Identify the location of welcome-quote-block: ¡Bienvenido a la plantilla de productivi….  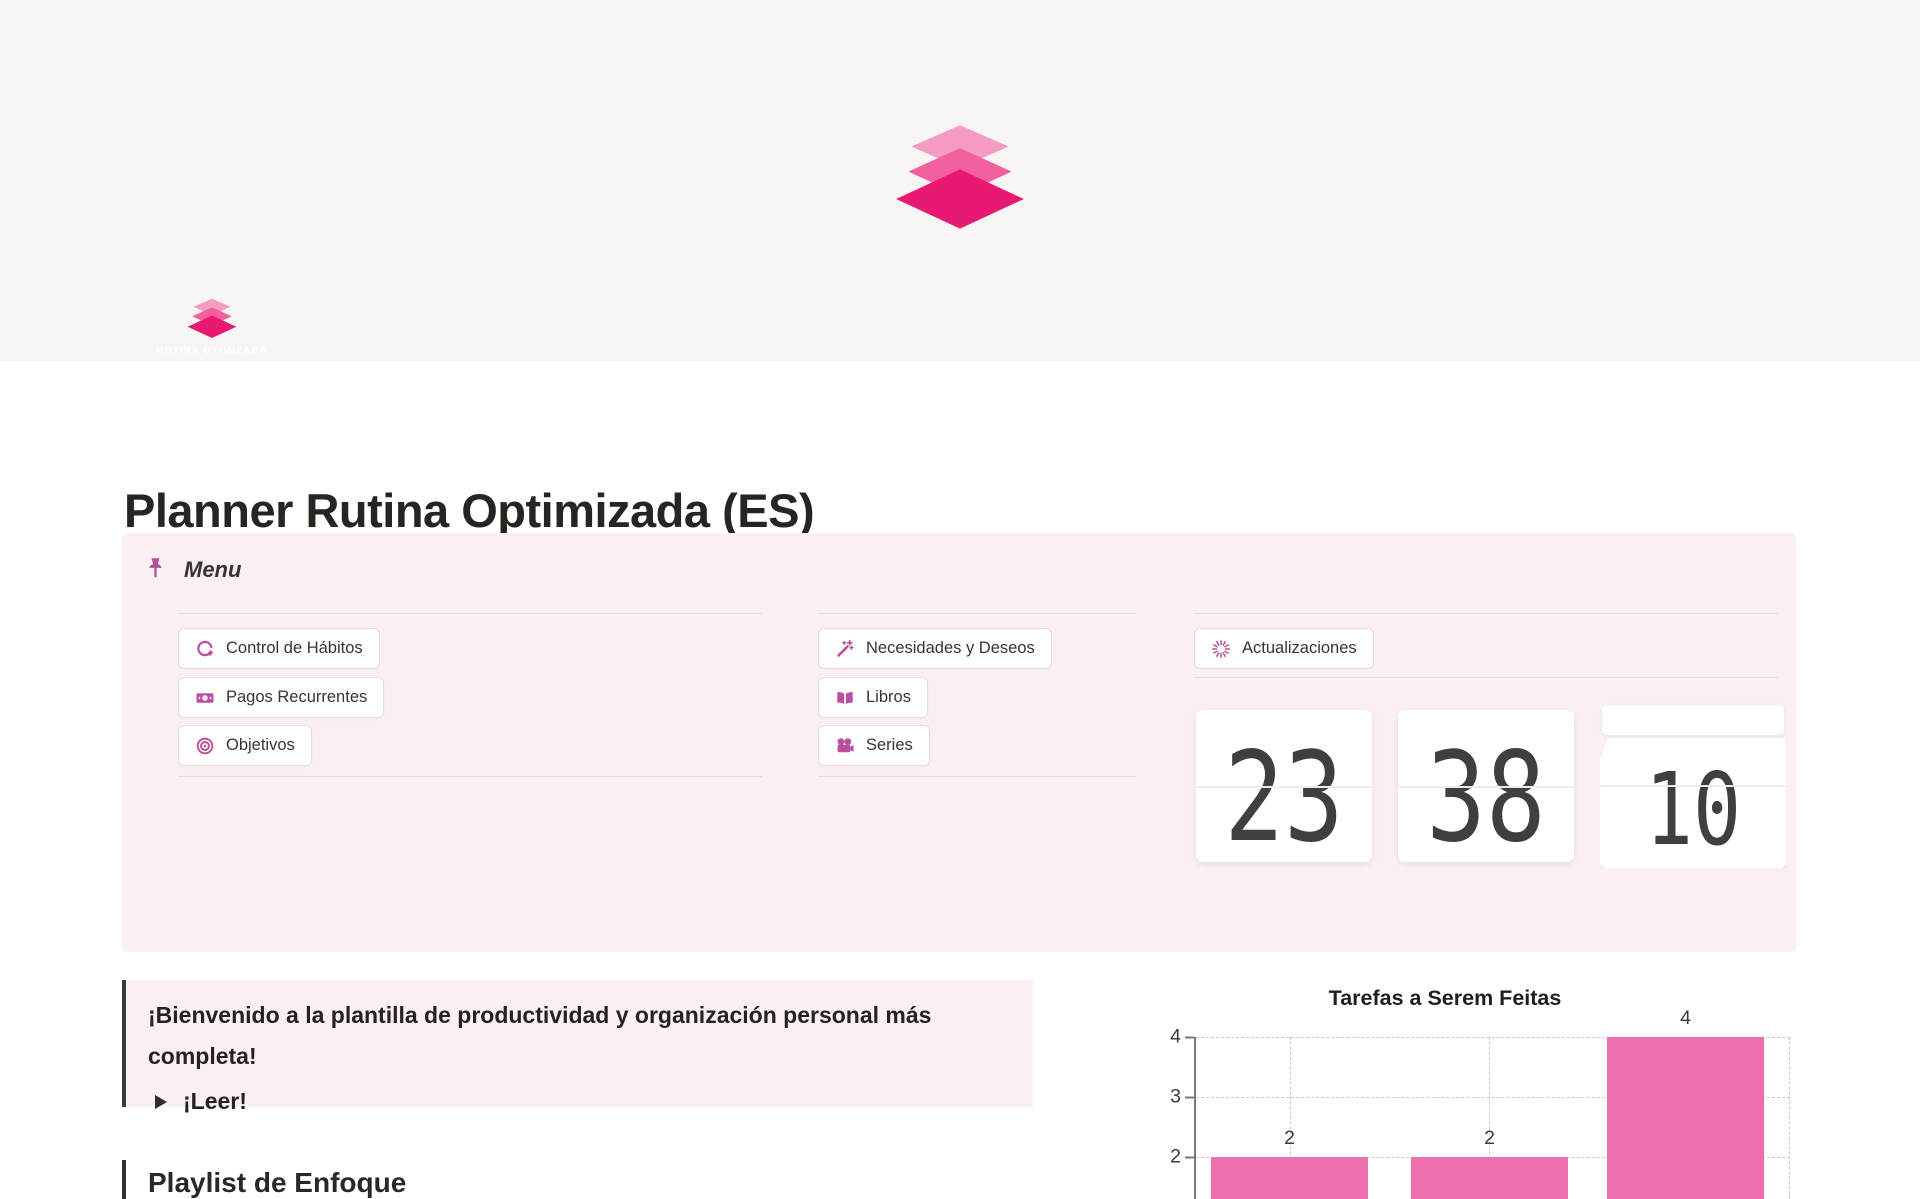
(577, 1047).